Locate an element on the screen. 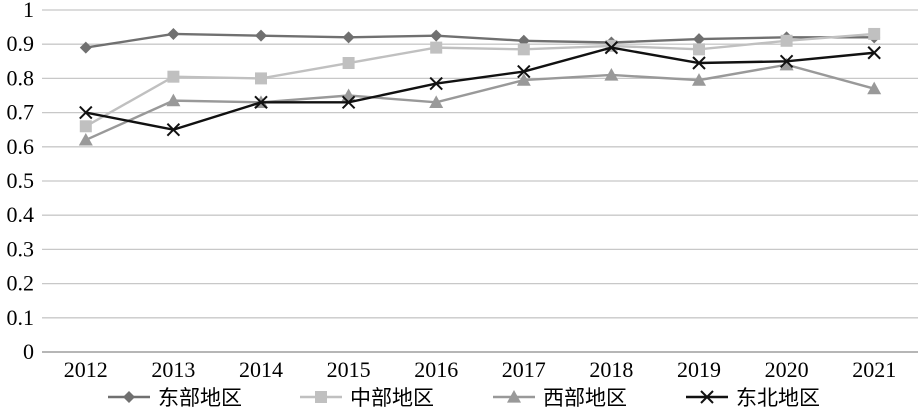 The image size is (921, 412). y-tick-label: 0.9 is located at coordinates (21, 43).